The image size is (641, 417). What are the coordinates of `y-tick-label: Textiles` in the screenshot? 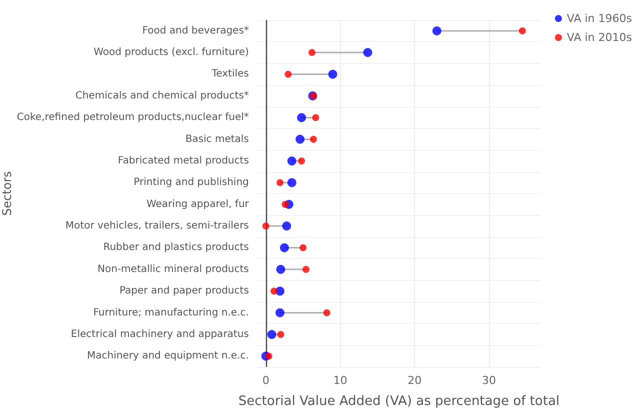 It's located at (229, 74).